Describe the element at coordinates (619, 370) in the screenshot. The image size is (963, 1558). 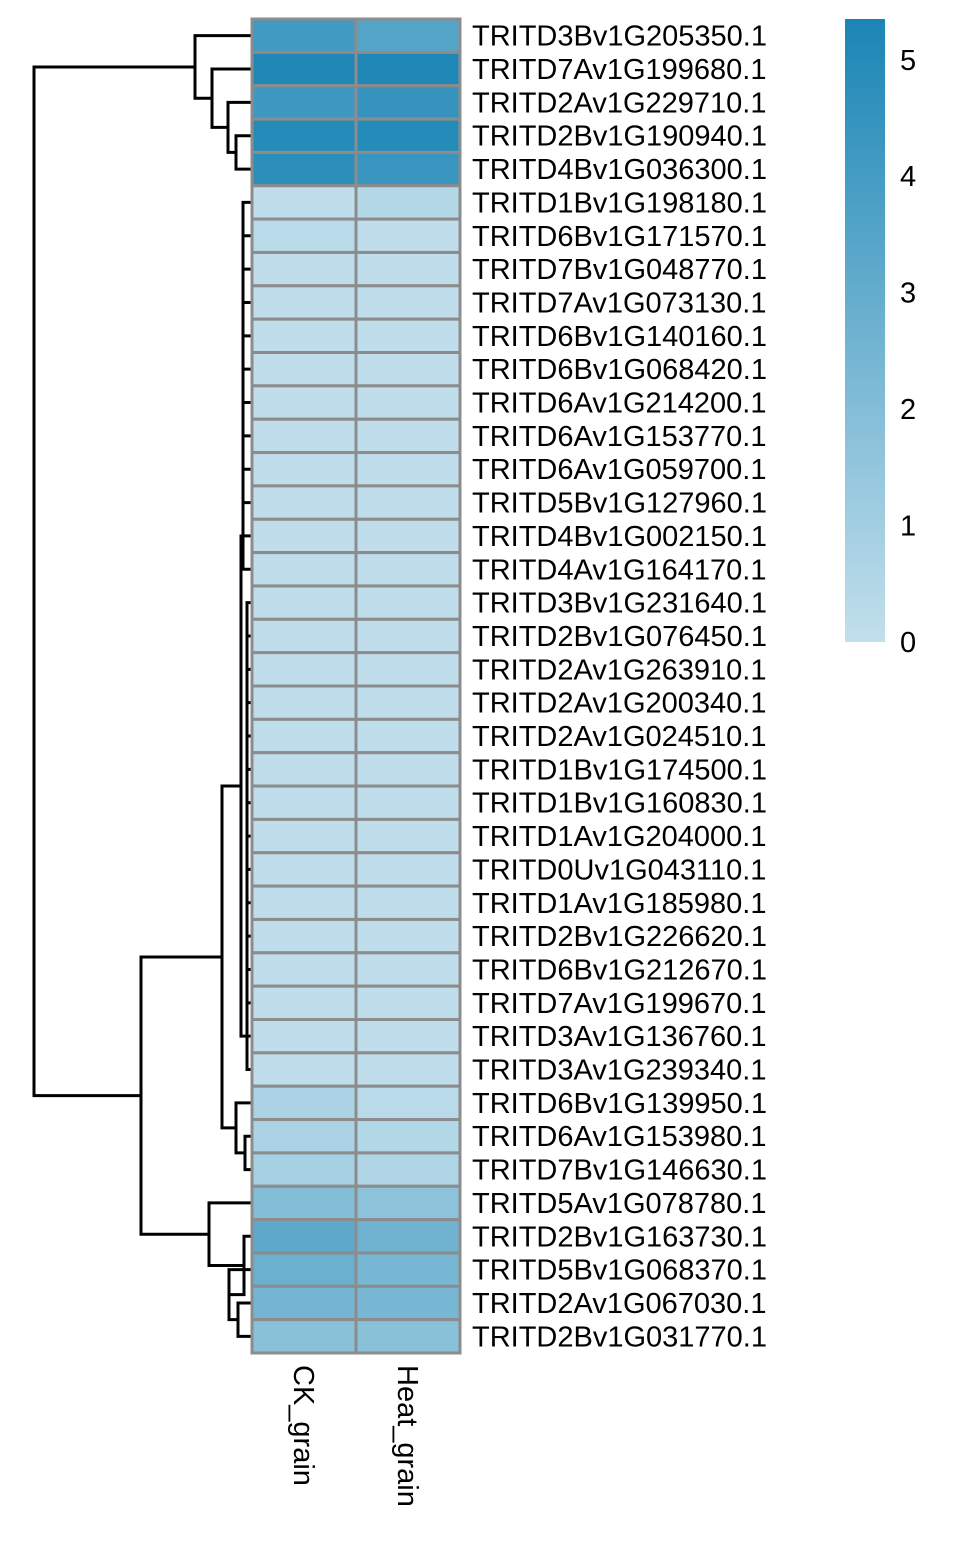
I see `row-label: TRITD6Bv1G068420.1` at that location.